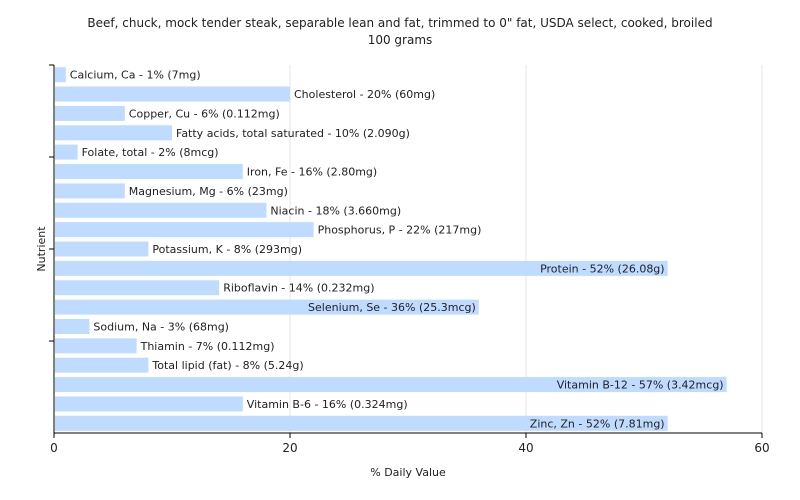 Image resolution: width=800 pixels, height=500 pixels. Describe the element at coordinates (227, 365) in the screenshot. I see `bar-label: Total lipid (fat) - 8% (5.24g)` at that location.